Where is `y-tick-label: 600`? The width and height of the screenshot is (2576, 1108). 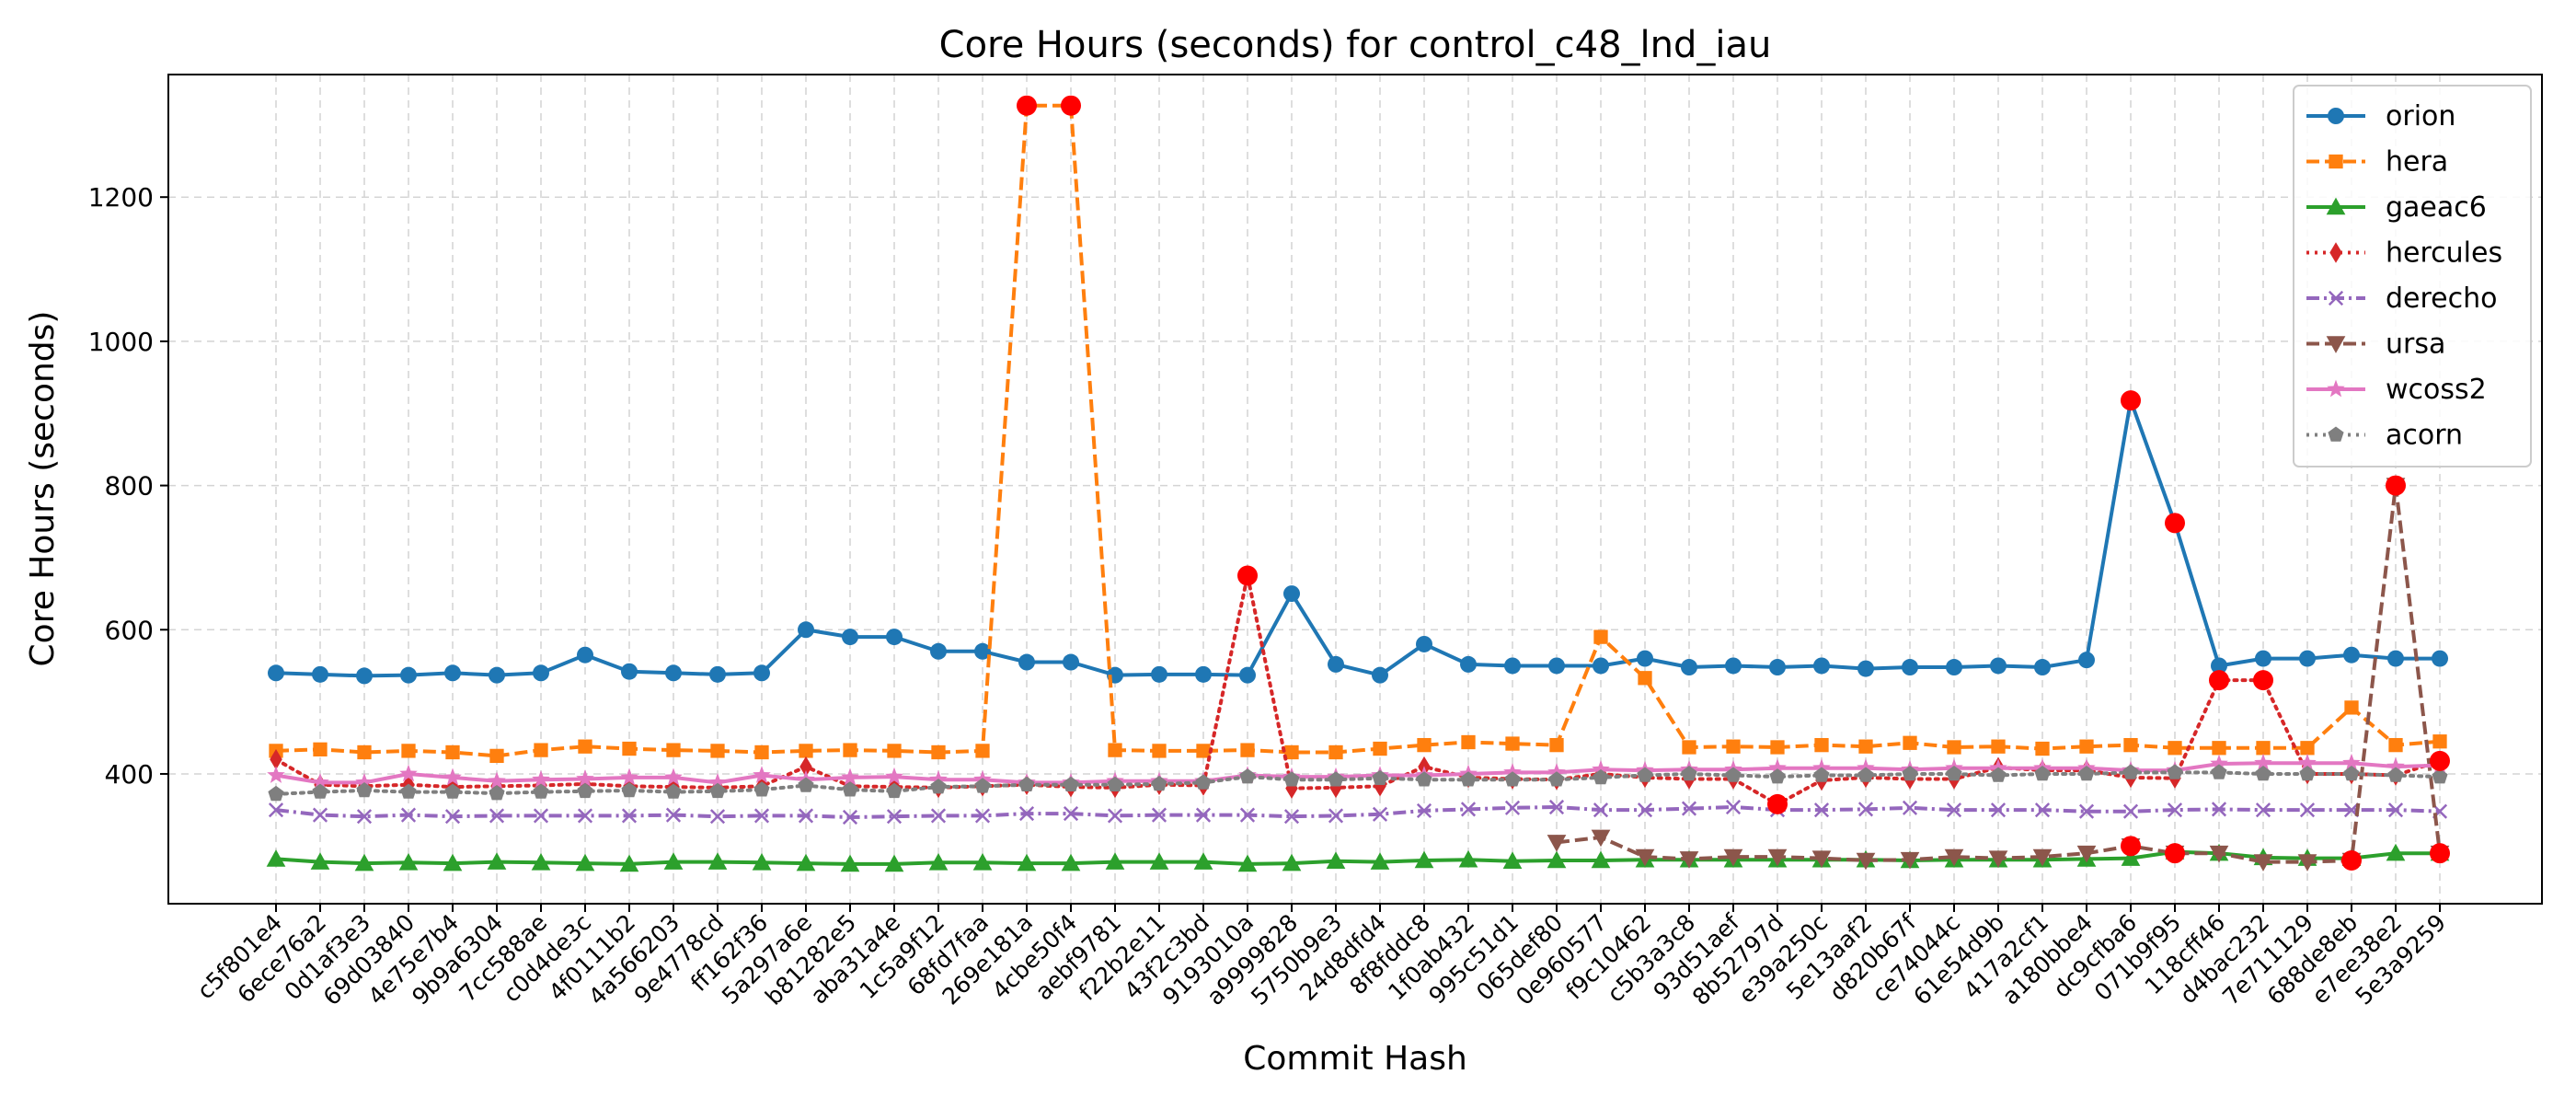 y-tick-label: 600 is located at coordinates (129, 630).